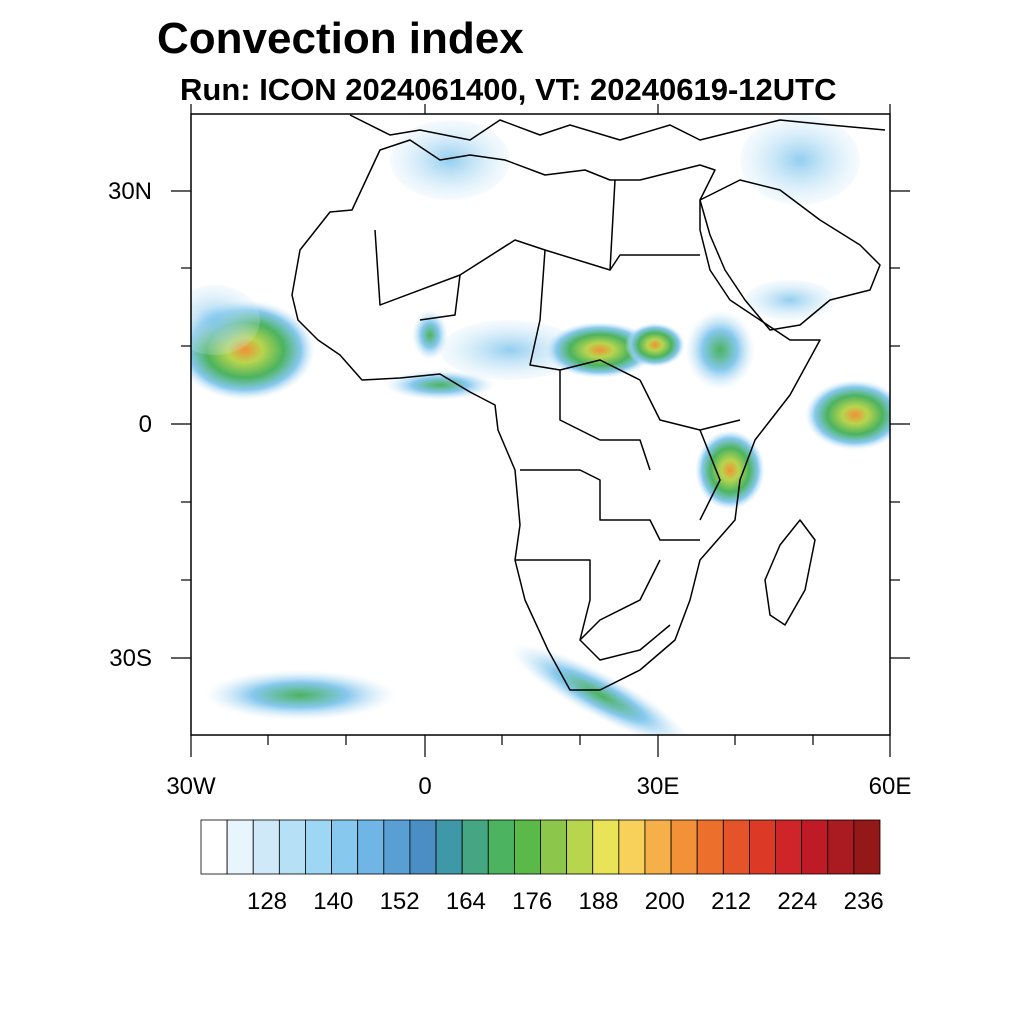  What do you see at coordinates (863, 901) in the screenshot?
I see `colorbar-label: 236` at bounding box center [863, 901].